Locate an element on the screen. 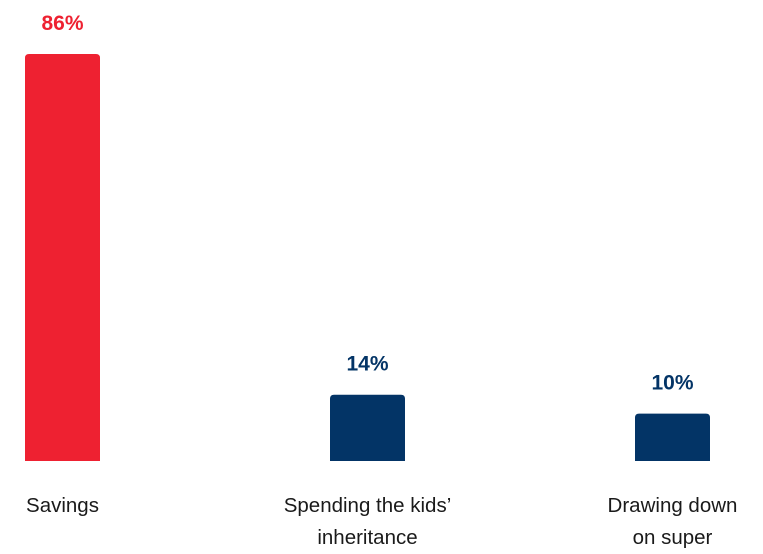 This screenshot has height=554, width=763. value-label-2: 10% is located at coordinates (672, 383).